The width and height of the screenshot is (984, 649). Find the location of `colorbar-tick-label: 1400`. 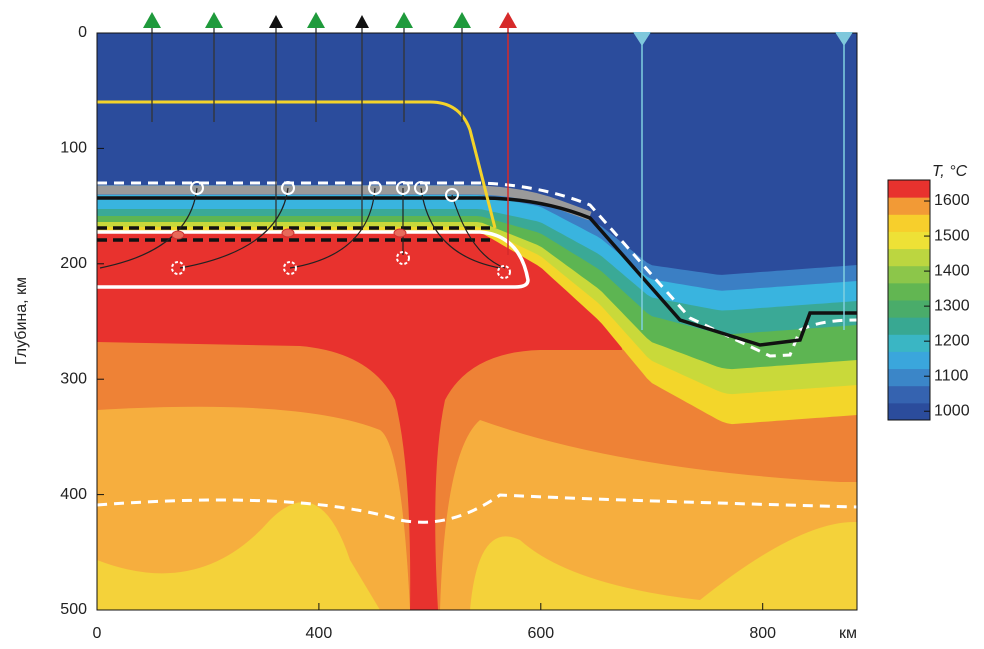

colorbar-tick-label: 1400 is located at coordinates (952, 270).